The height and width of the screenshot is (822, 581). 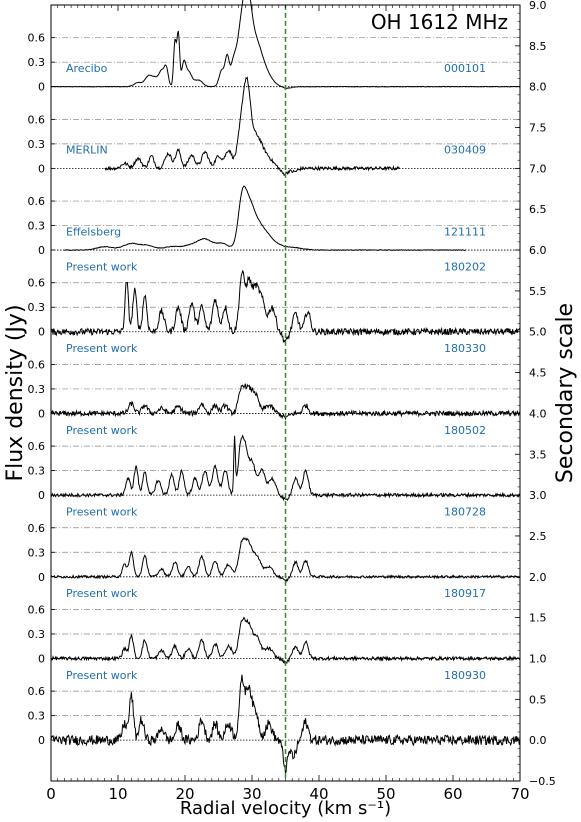 I want to click on x-tick-label: 40, so click(x=318, y=794).